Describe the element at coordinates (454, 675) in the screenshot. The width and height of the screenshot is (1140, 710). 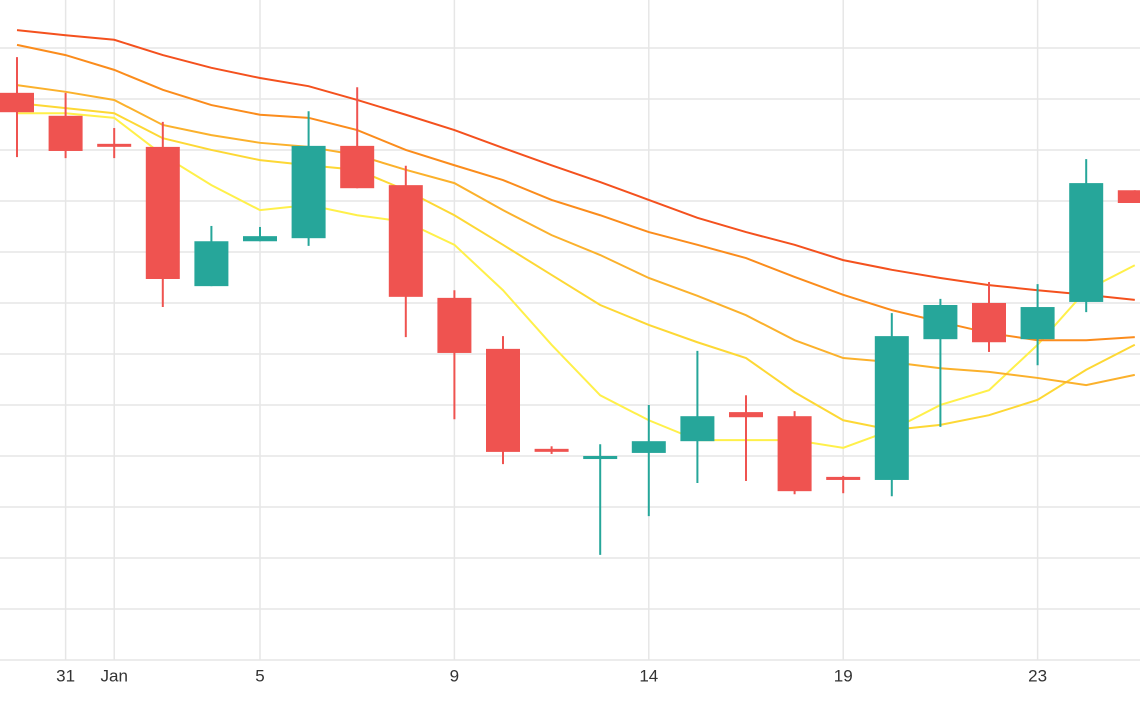
I see `x-tick-label: 9` at that location.